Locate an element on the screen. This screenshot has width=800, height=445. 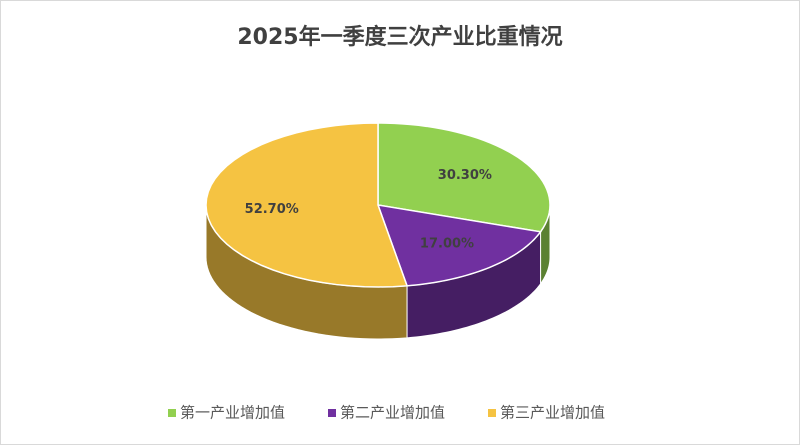
data-label: 17.00% is located at coordinates (447, 243).